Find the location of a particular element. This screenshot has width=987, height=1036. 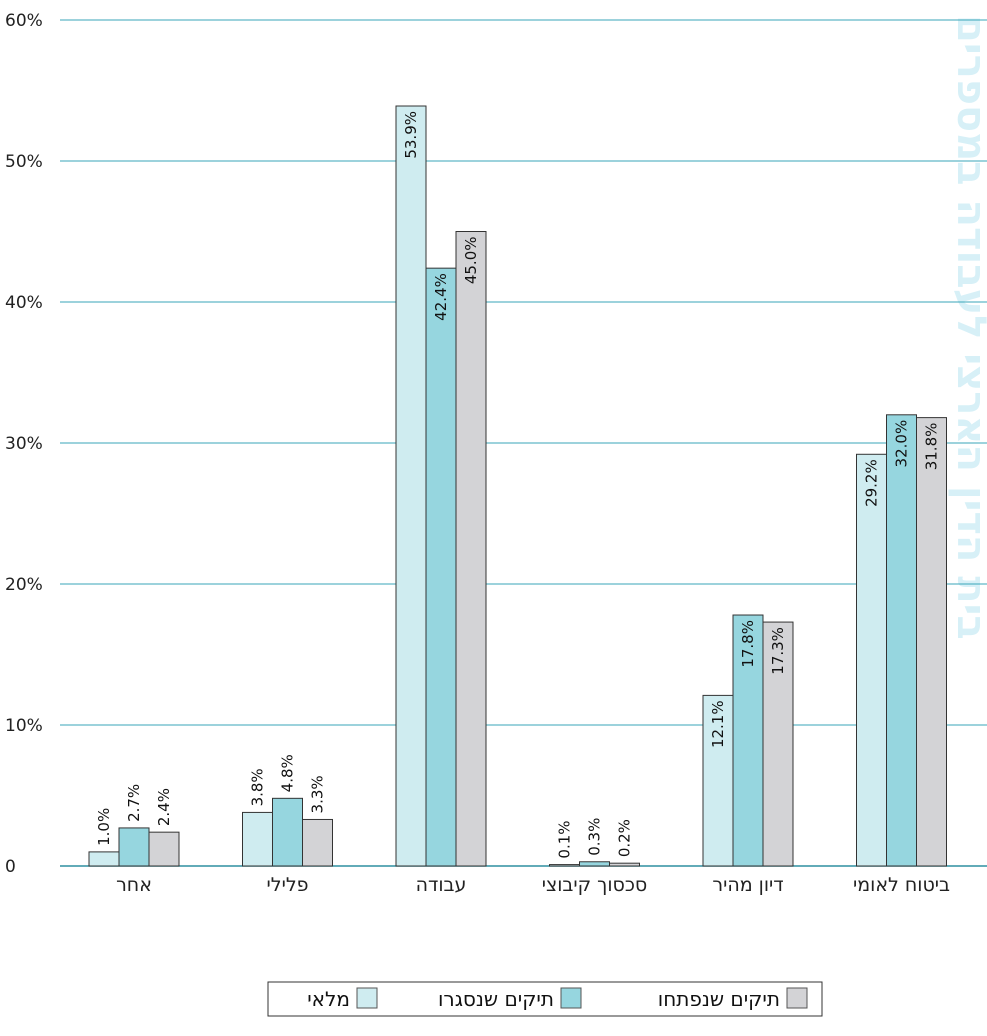

x-tick-label: פלילי is located at coordinates (288, 885).